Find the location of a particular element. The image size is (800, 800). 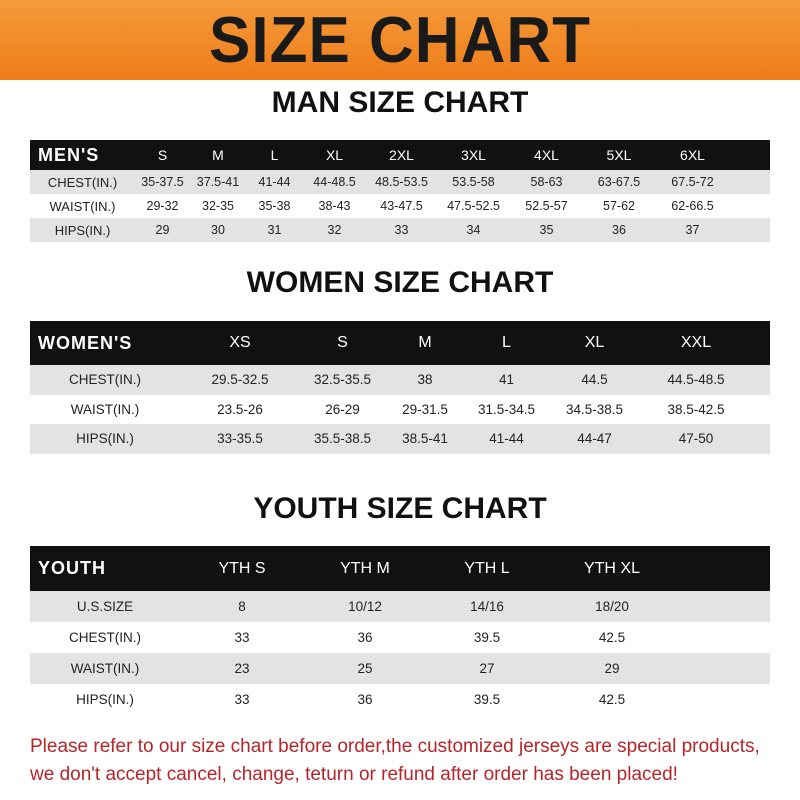

cell: 26-29 is located at coordinates (342, 409).